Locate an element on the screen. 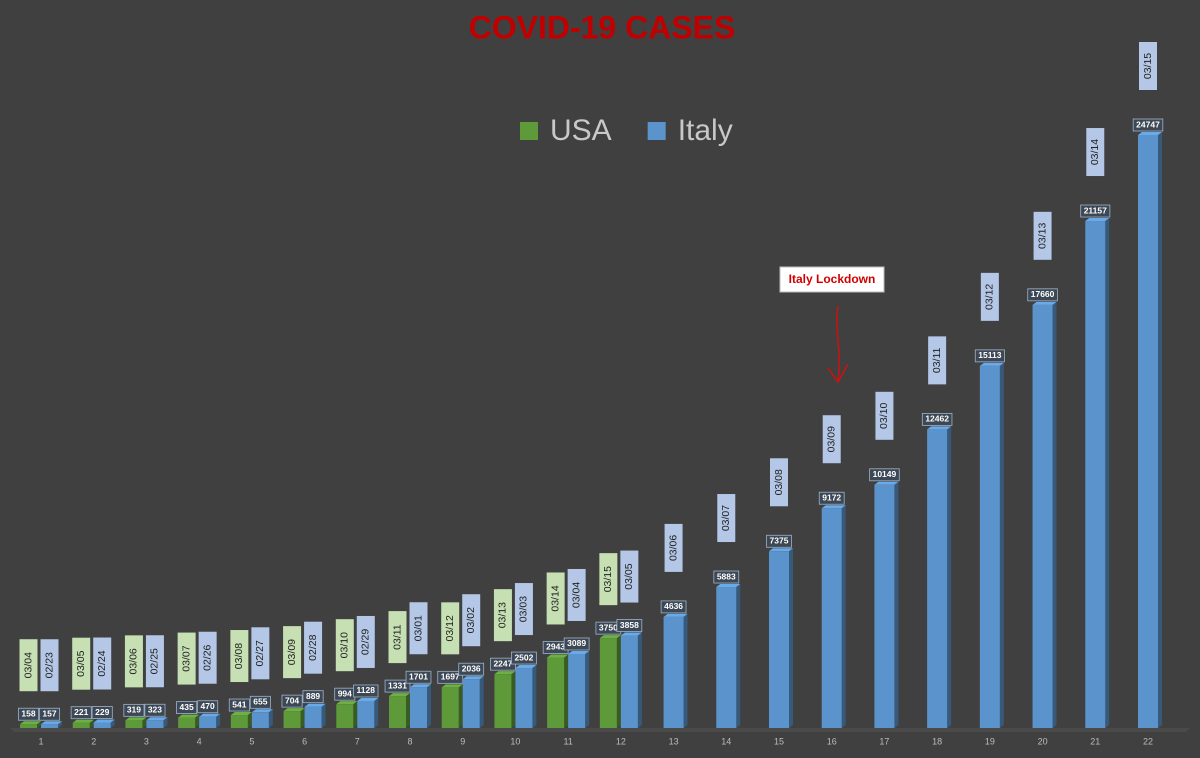 Image resolution: width=1200 pixels, height=758 pixels. data-label: 655 is located at coordinates (260, 702).